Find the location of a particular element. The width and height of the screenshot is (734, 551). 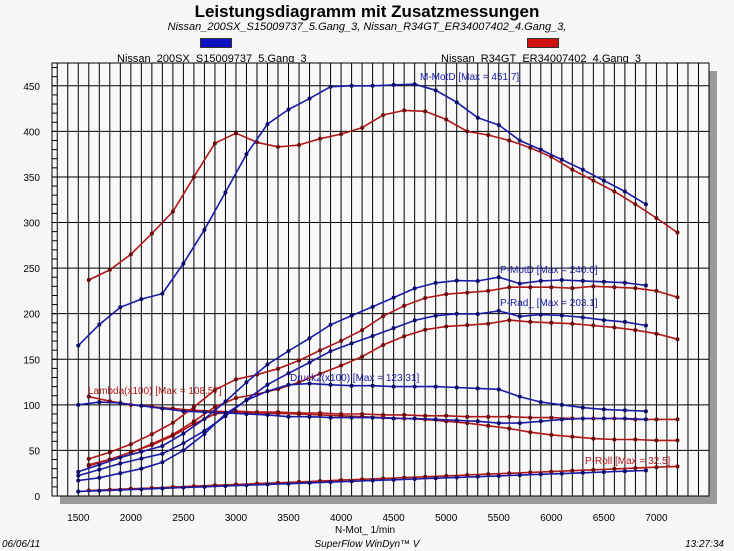

x-tick-label: 7000 is located at coordinates (656, 518).